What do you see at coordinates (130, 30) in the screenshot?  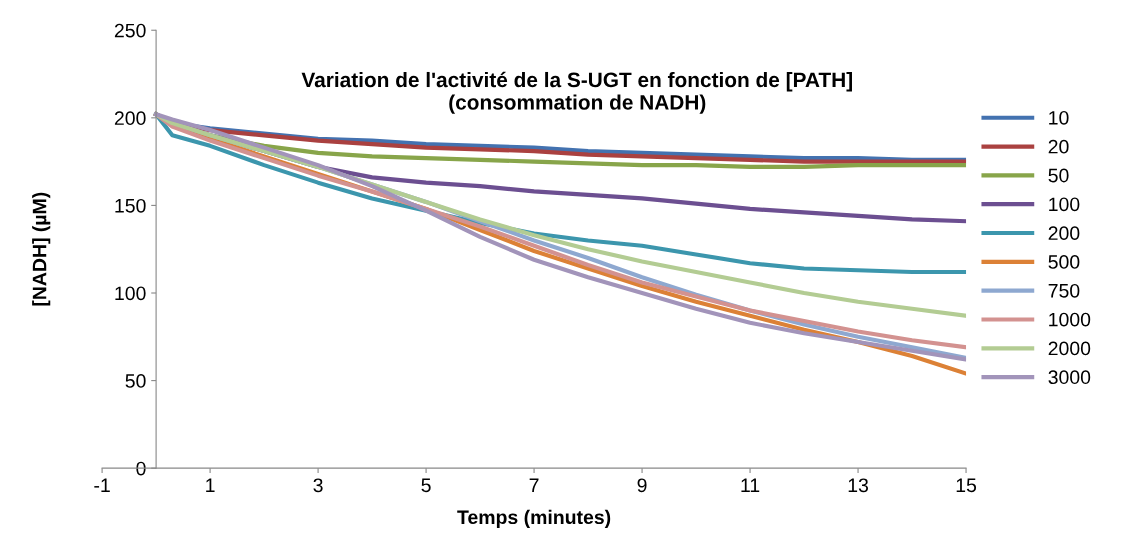 I see `y-tick-label: 250` at bounding box center [130, 30].